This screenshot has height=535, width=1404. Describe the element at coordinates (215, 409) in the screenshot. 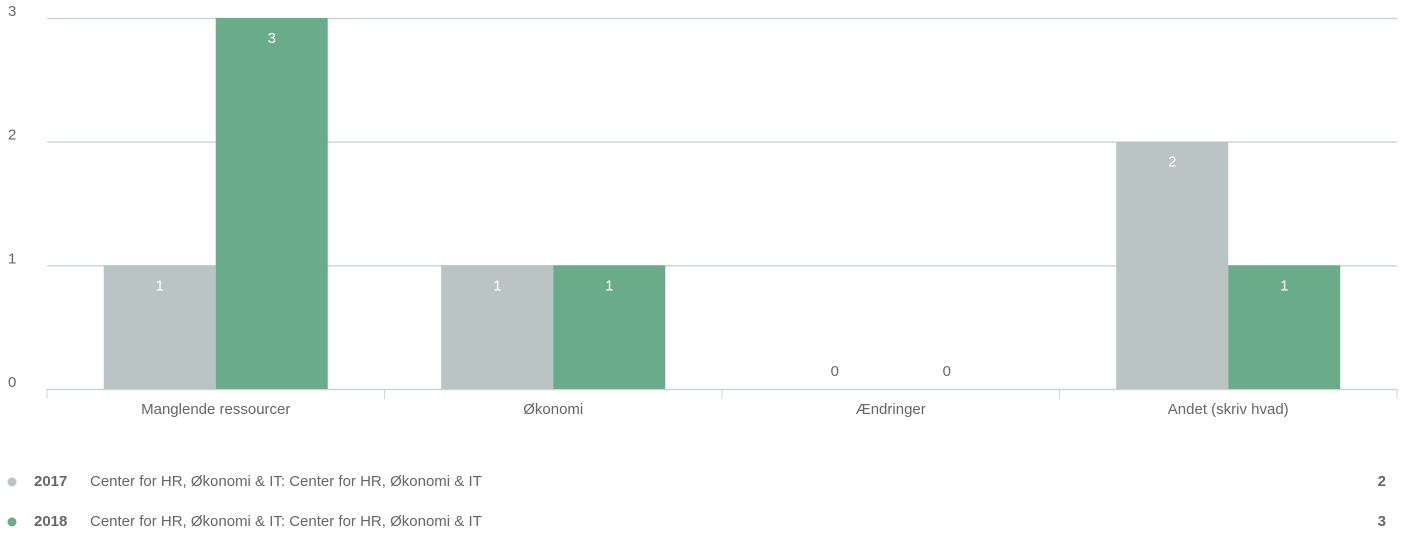

I see `x-tick-label: Manglende ressourcer` at that location.